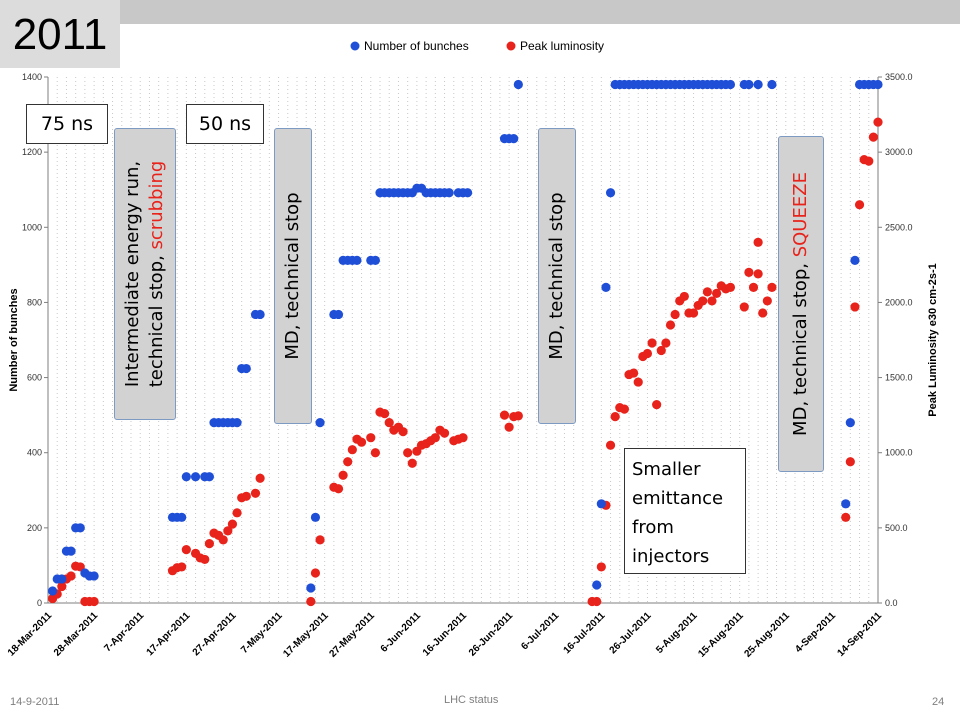  Describe the element at coordinates (653, 527) in the screenshot. I see `annotation-smaller-line-3: from` at that location.